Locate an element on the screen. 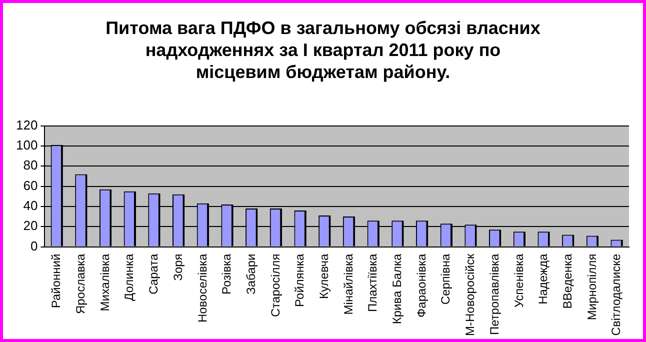 Image resolution: width=646 pixels, height=342 pixels. y-tick-label: 40 is located at coordinates (30, 206).